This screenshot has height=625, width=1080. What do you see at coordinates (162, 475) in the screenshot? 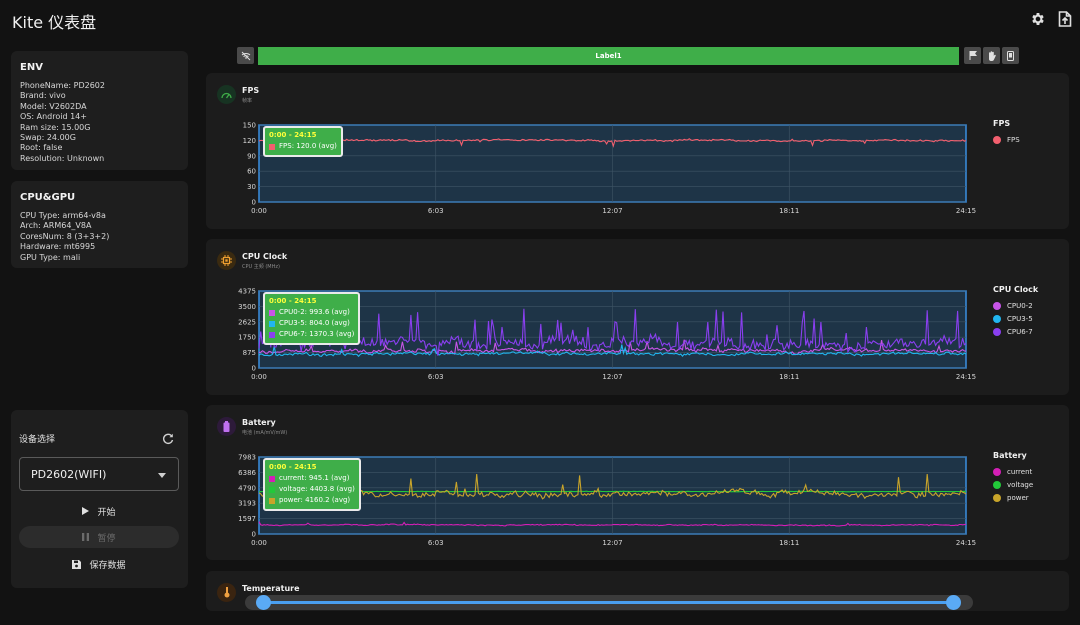
I see `chevron-down-icon` at bounding box center [162, 475].